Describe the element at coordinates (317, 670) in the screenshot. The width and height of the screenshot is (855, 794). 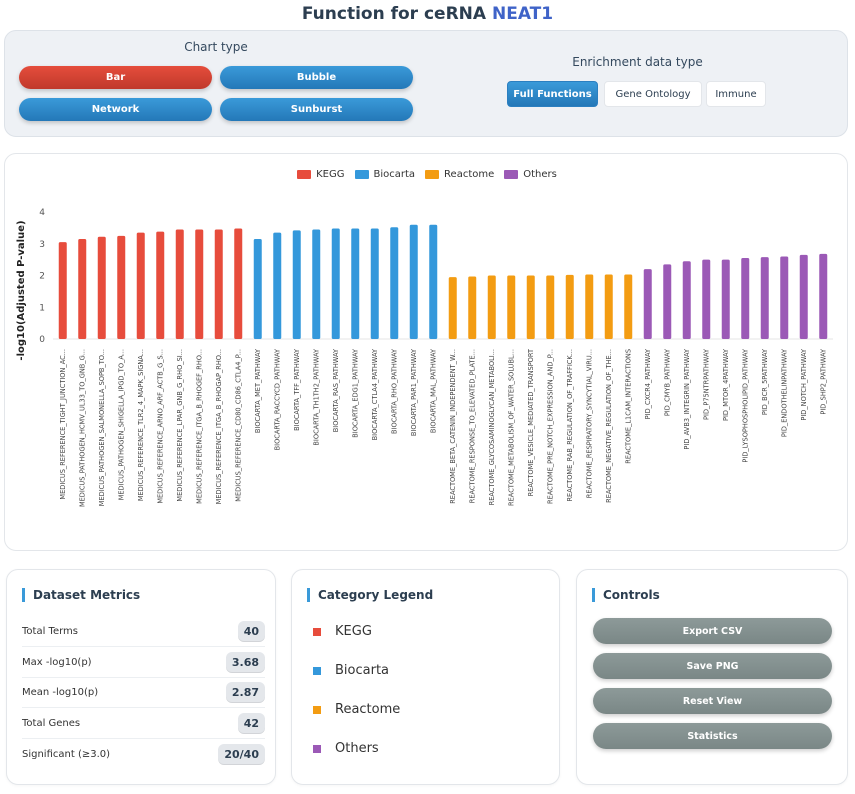
I see `category-swatch` at that location.